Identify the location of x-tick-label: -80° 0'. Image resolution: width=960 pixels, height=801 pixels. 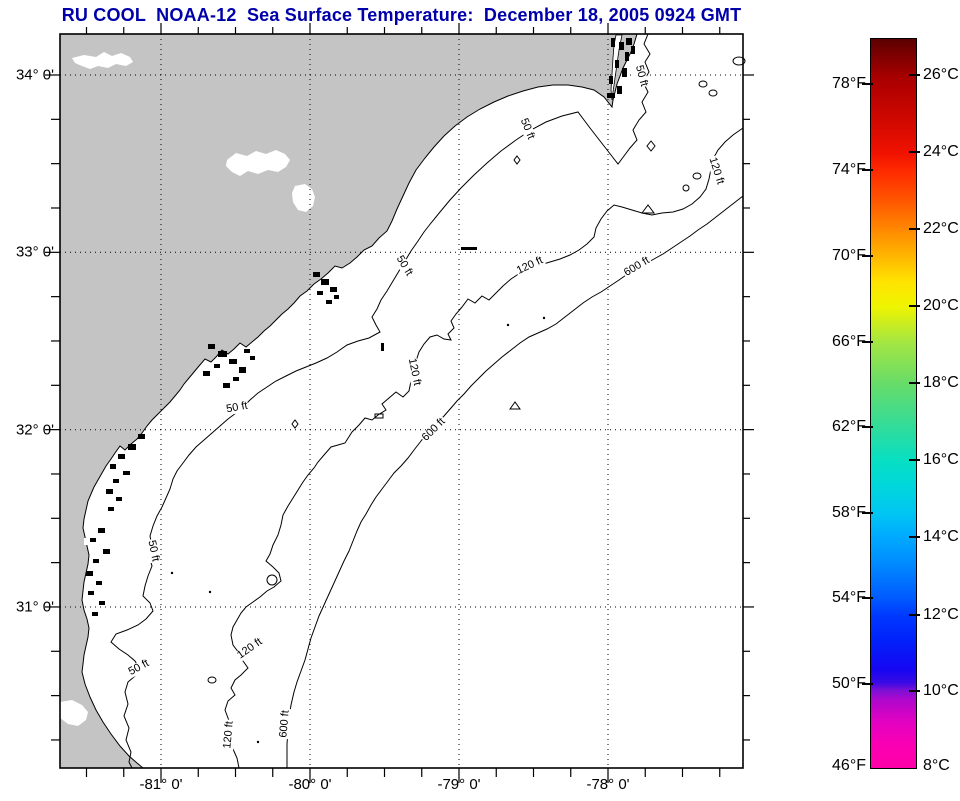
(310, 784).